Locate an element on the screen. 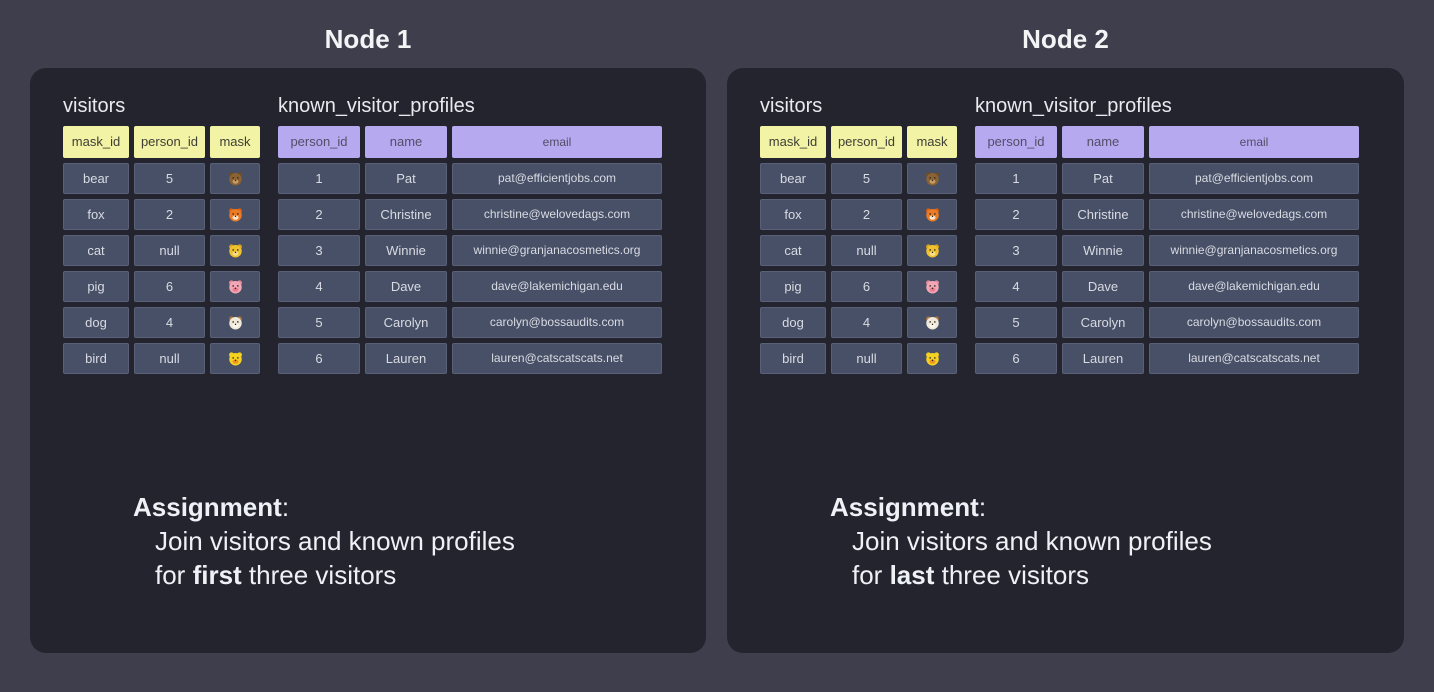 This screenshot has height=692, width=1434. cell-email: lauren@catscatscats.net is located at coordinates (557, 358).